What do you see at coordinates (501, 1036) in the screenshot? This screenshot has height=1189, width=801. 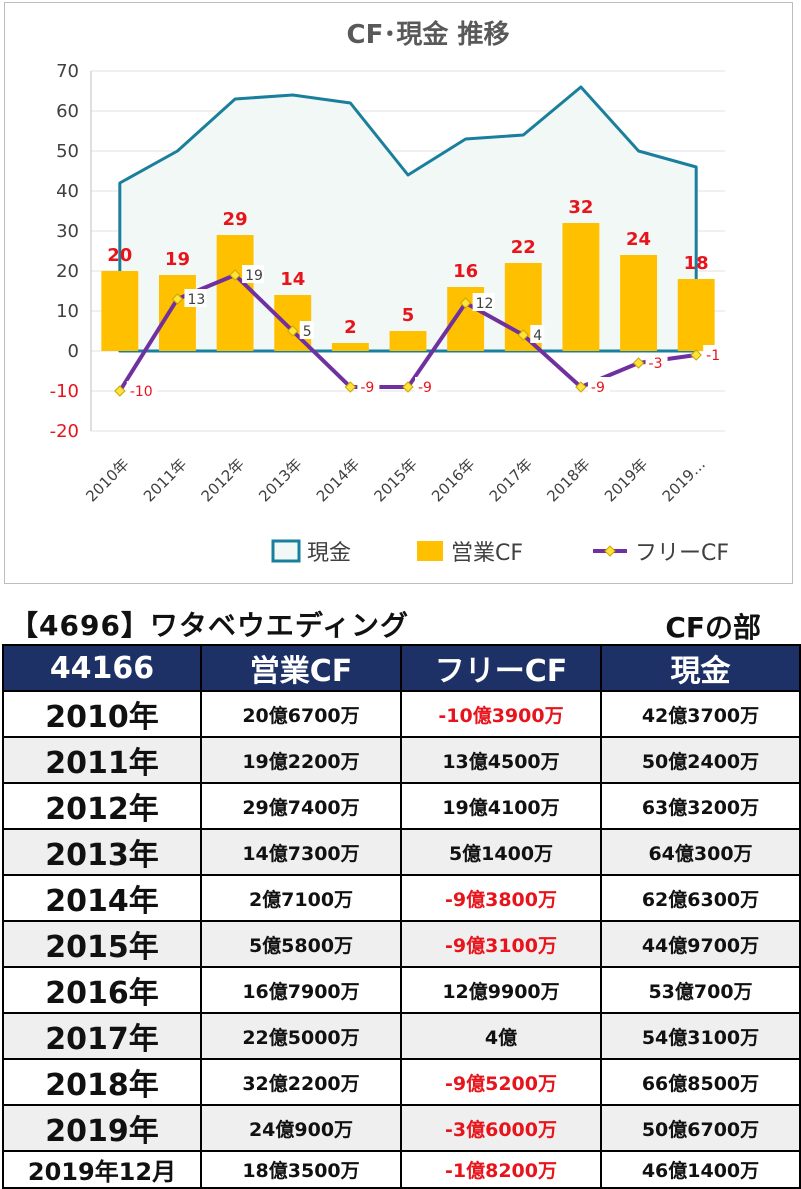 I see `free-cf-cell: 4億` at bounding box center [501, 1036].